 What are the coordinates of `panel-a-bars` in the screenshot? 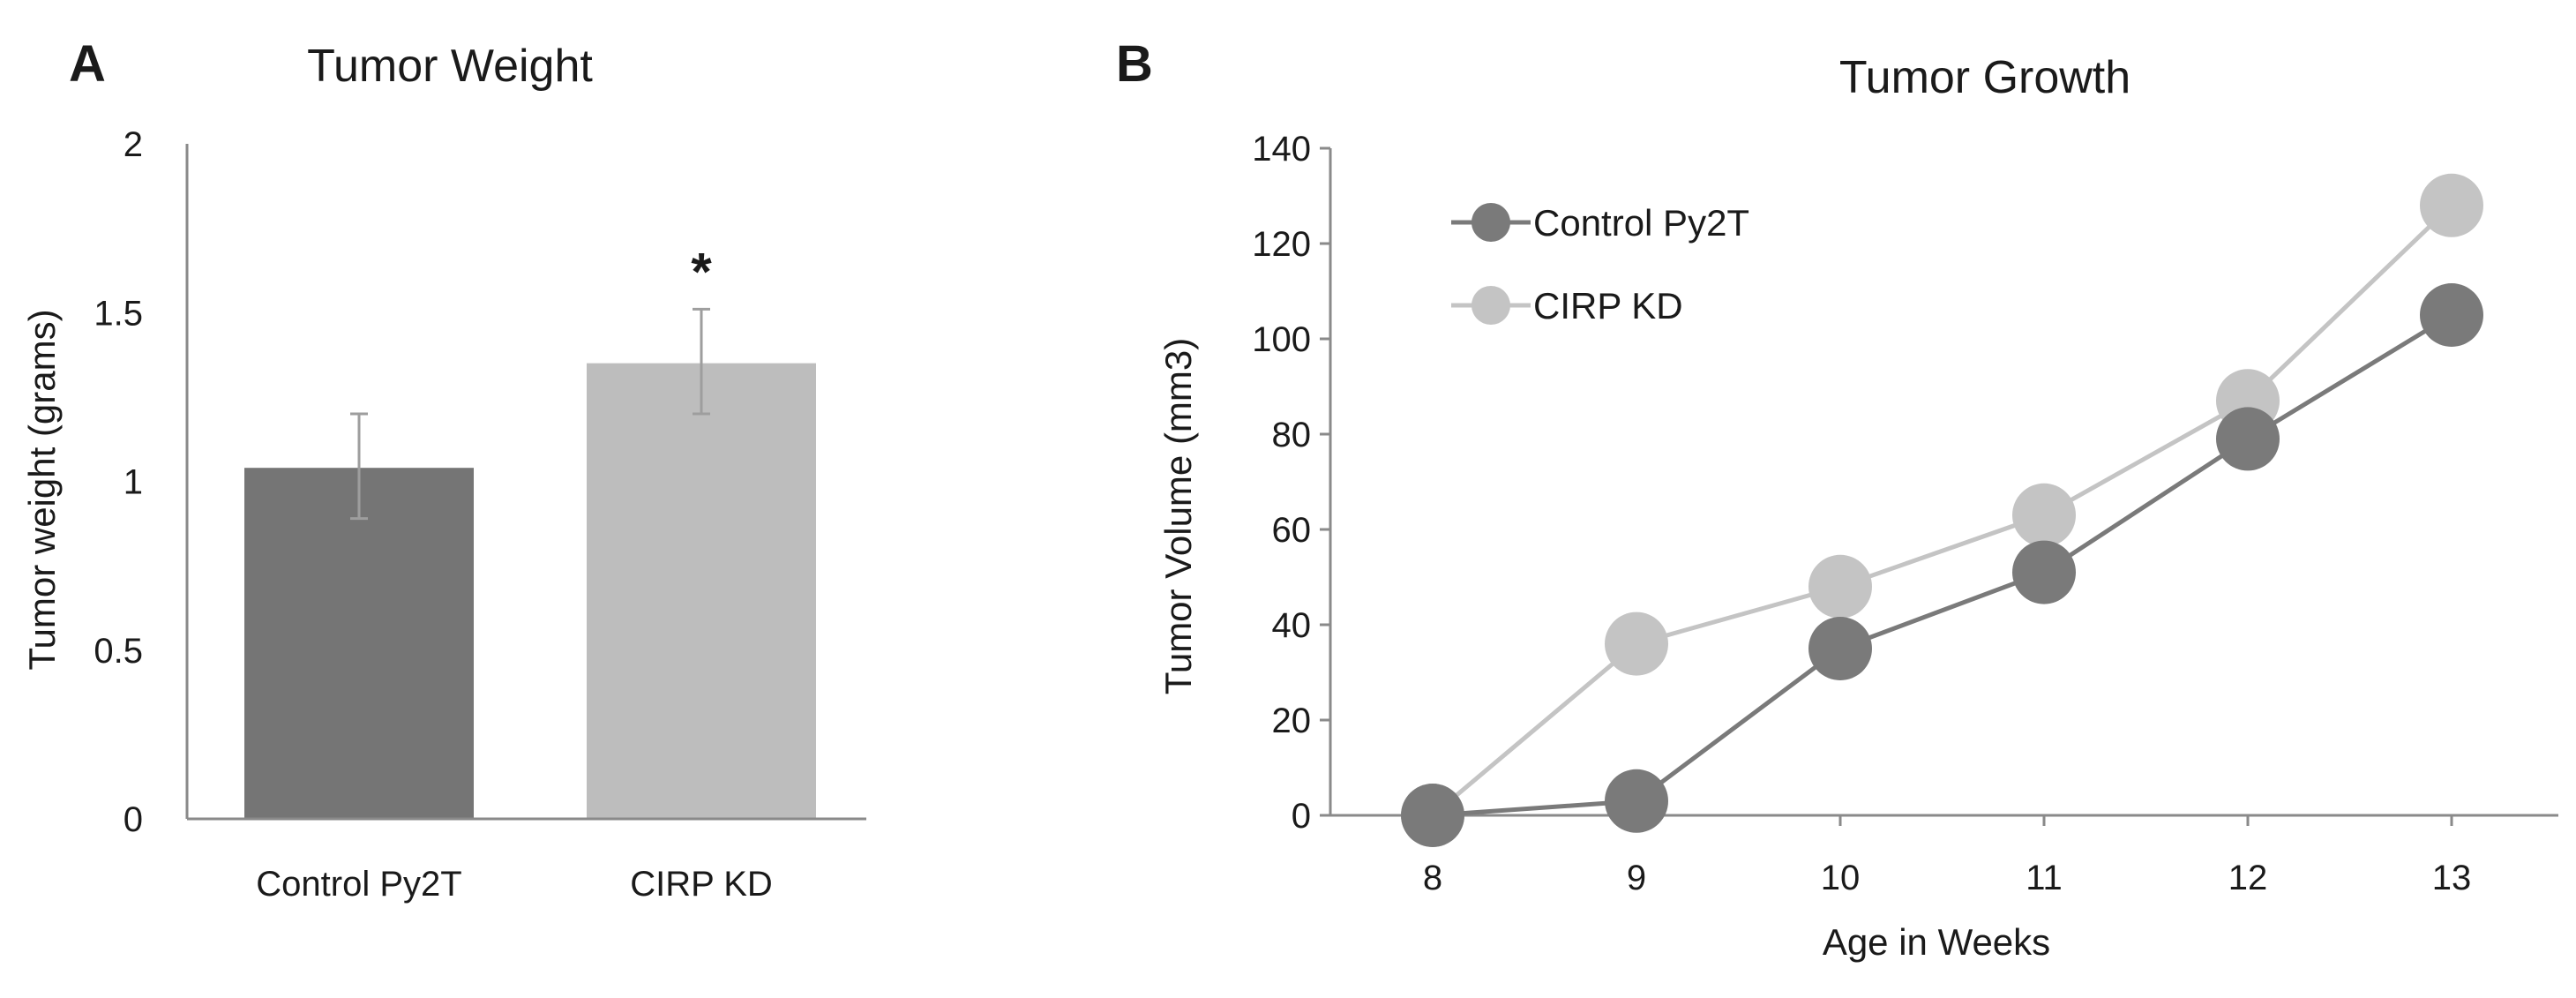 It's located at (530, 591).